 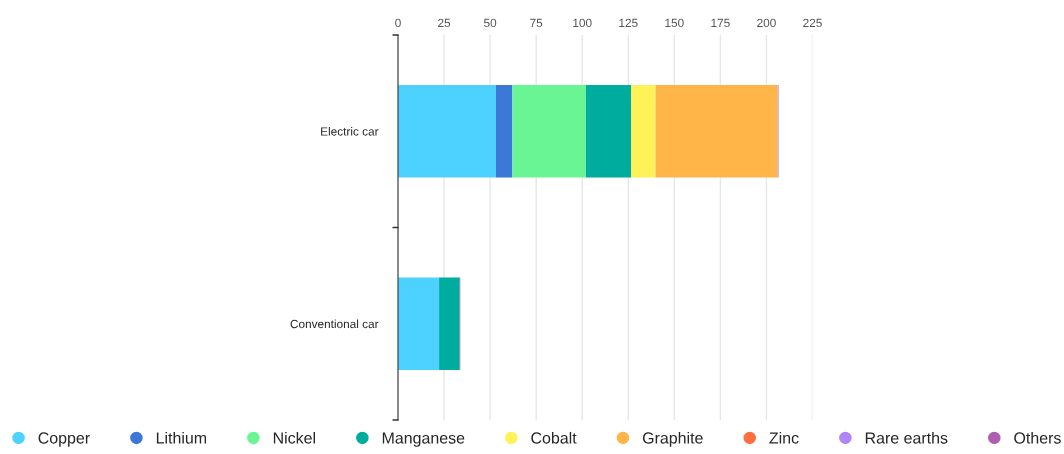 What do you see at coordinates (582, 23) in the screenshot?
I see `x-tick-label: 100` at bounding box center [582, 23].